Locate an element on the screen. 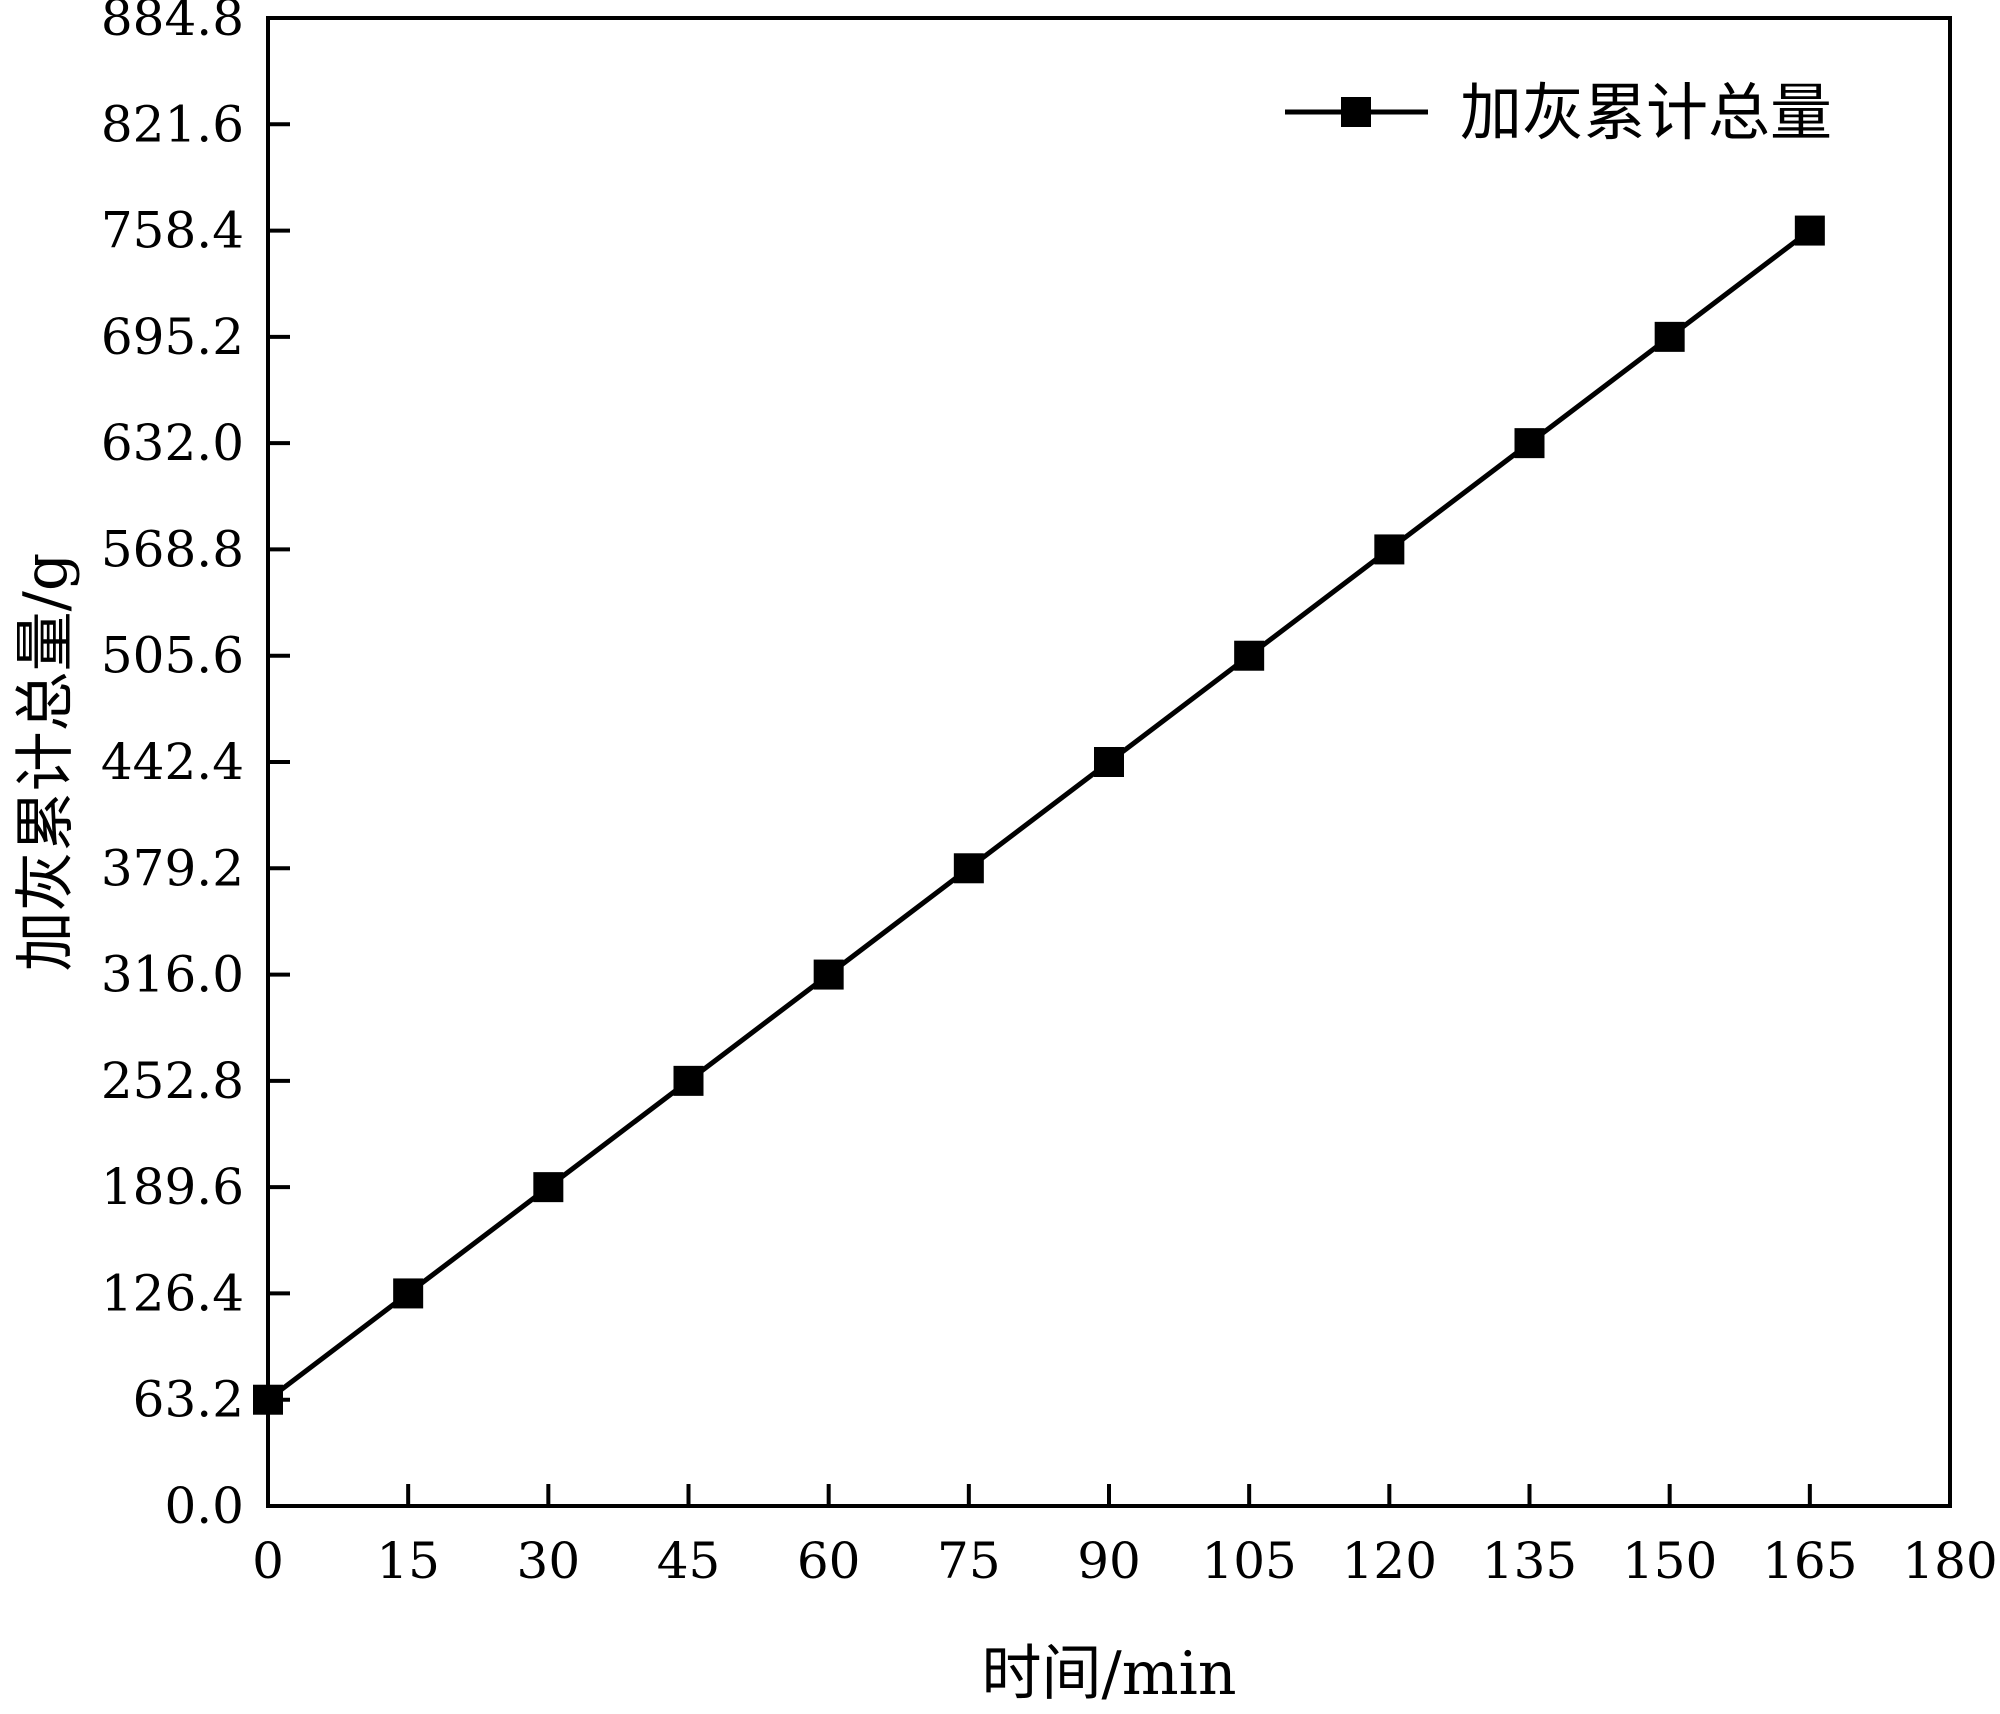 The image size is (2000, 1714). x-tick-label: 180 is located at coordinates (1949, 1561).